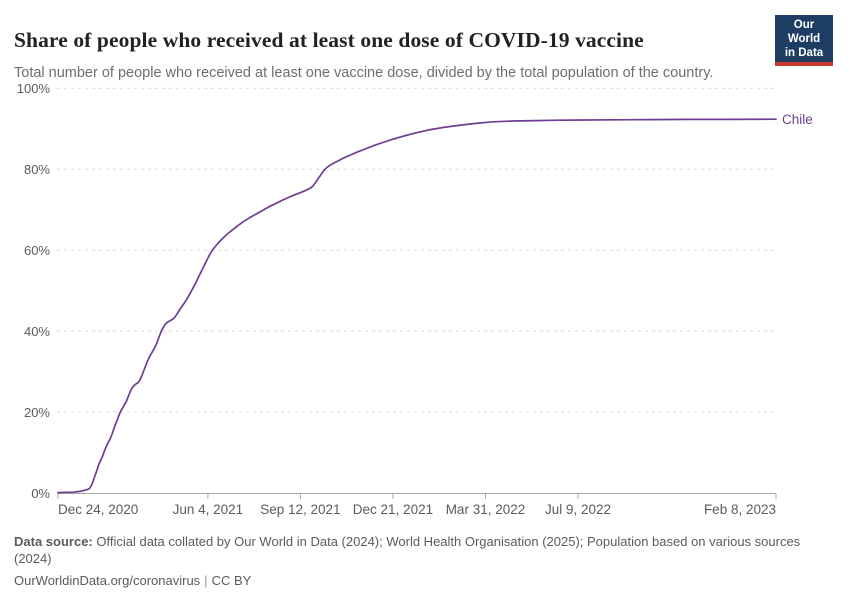 The image size is (850, 600). I want to click on x-axis-tick-label: Sep 12, 2021, so click(300, 509).